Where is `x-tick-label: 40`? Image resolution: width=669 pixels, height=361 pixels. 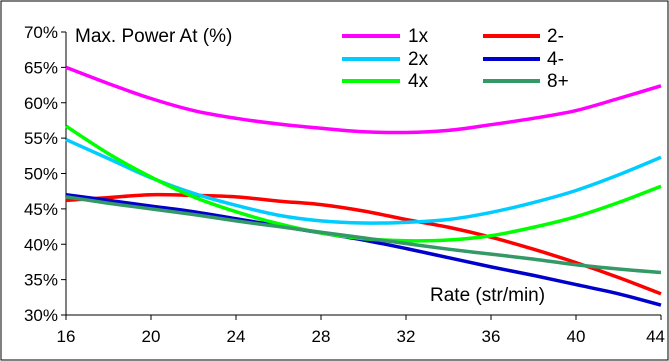
x-tick-label: 40 is located at coordinates (576, 336).